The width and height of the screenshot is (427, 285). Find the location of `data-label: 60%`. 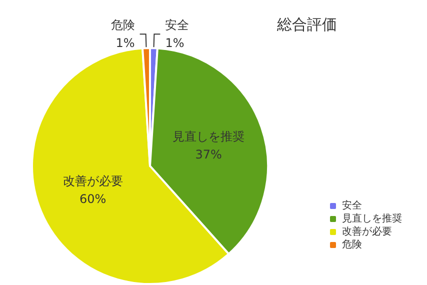

data-label: 60% is located at coordinates (92, 199).